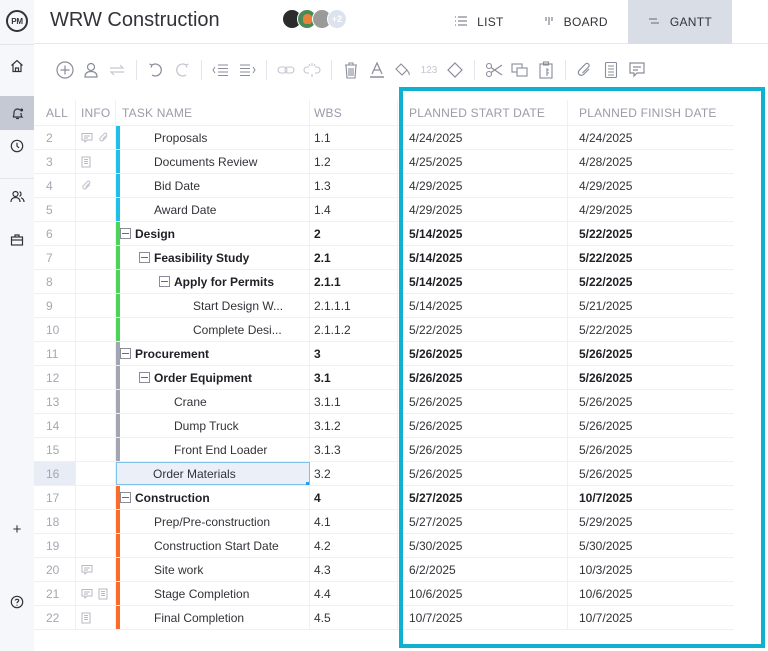 Image resolution: width=768 pixels, height=651 pixels. Describe the element at coordinates (576, 22) in the screenshot. I see `tab-board: BOARD` at that location.